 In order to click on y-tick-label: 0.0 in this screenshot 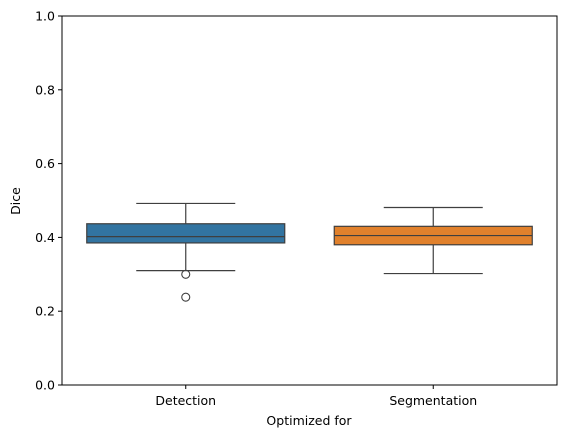, I will do `click(45, 385)`.